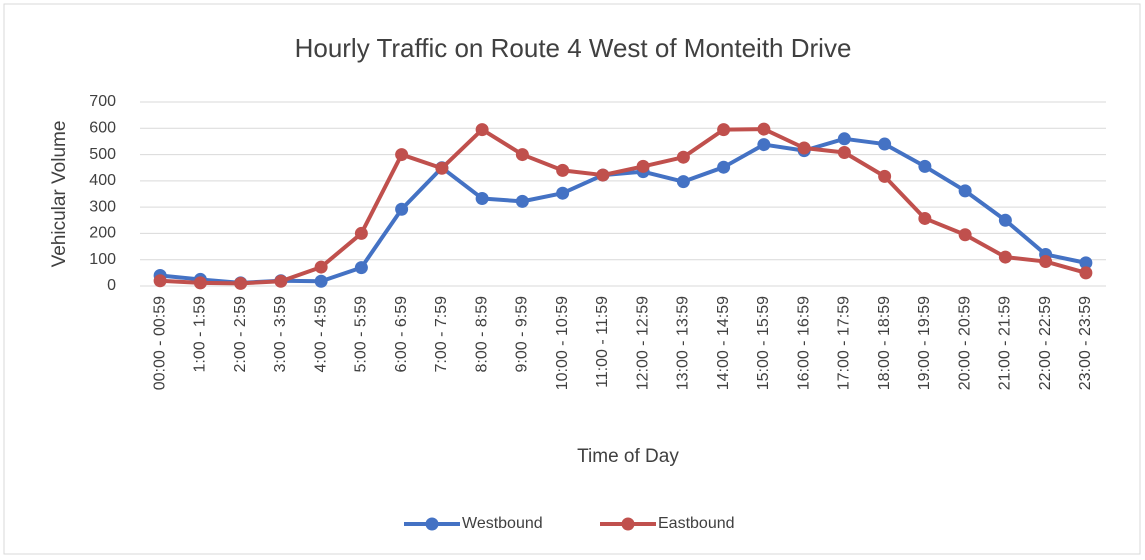  What do you see at coordinates (723, 343) in the screenshot?
I see `x-tick-label: 14:00 - 14:59` at bounding box center [723, 343].